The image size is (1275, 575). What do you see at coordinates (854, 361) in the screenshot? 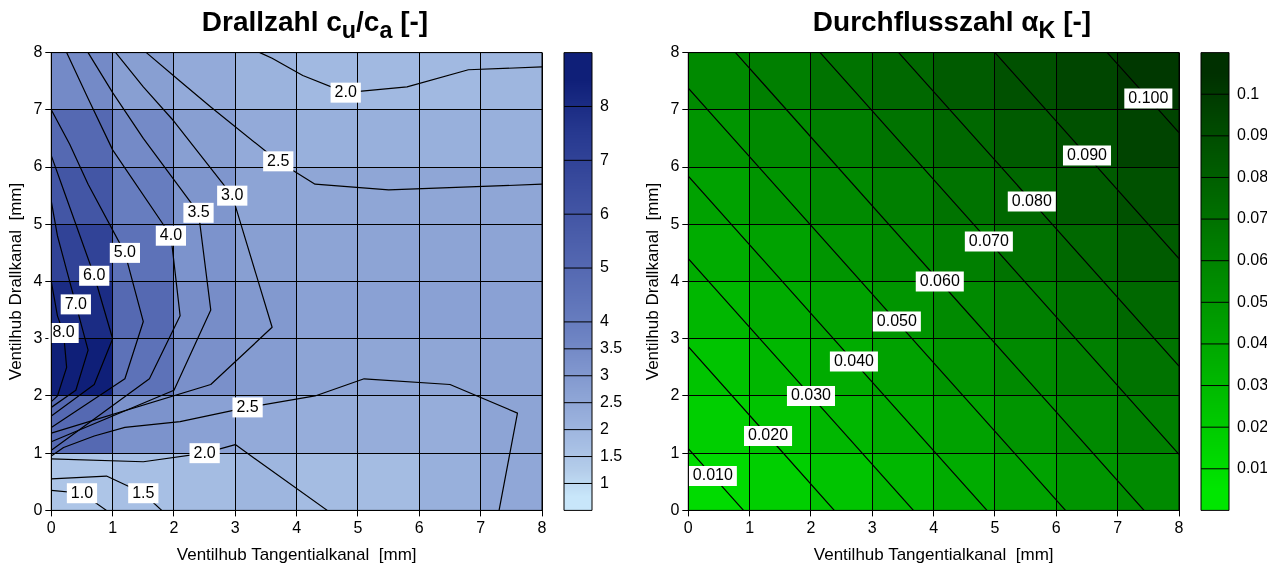
I see `series-label: 0.040` at bounding box center [854, 361].